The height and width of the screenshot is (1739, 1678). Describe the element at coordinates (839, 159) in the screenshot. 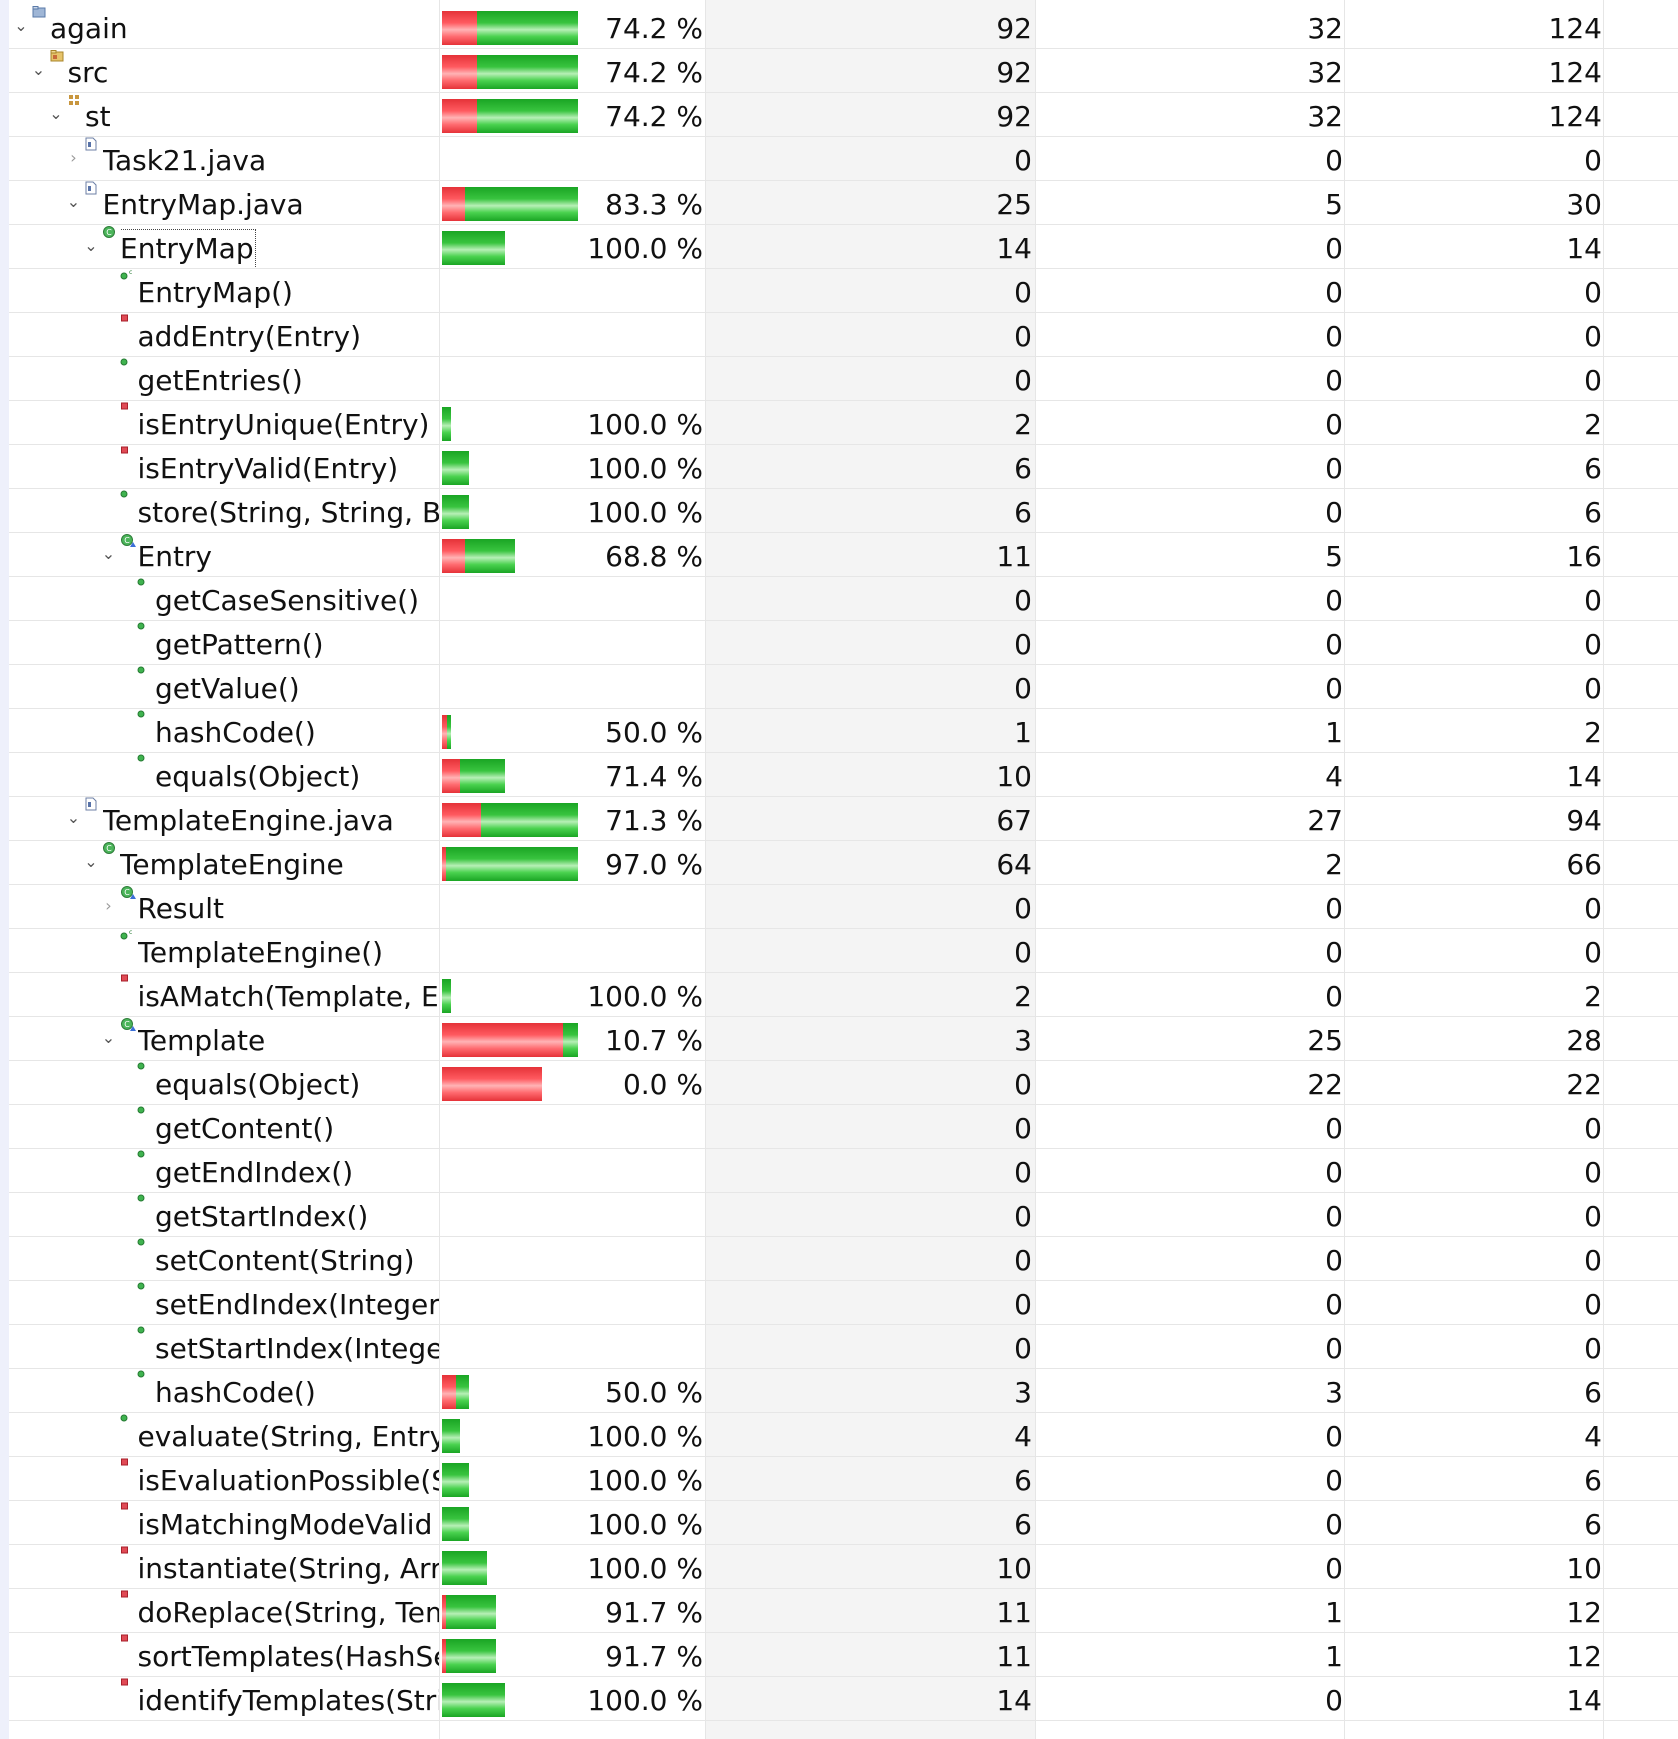

I see `tree-row: › Task21.java 0 0 0` at that location.